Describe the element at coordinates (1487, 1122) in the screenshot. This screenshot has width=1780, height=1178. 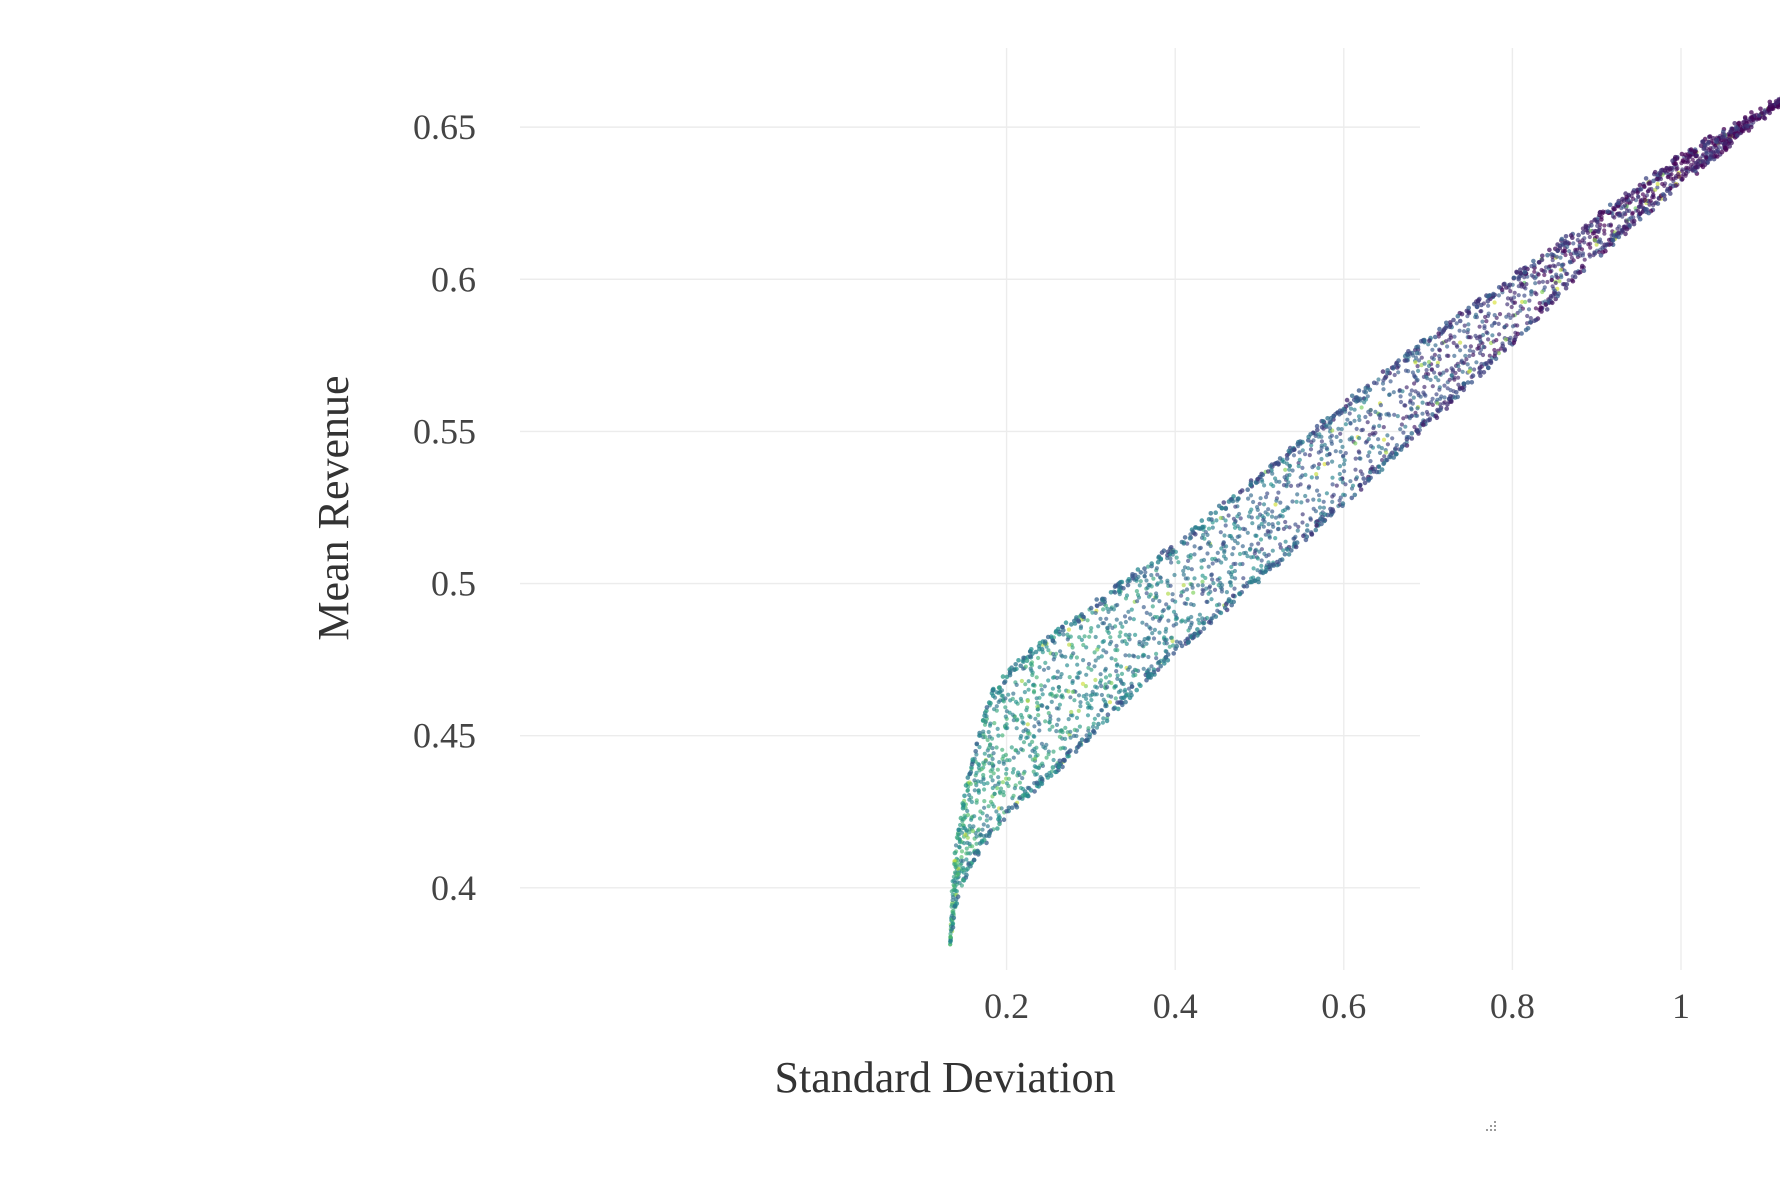
I see `resize-handle` at that location.